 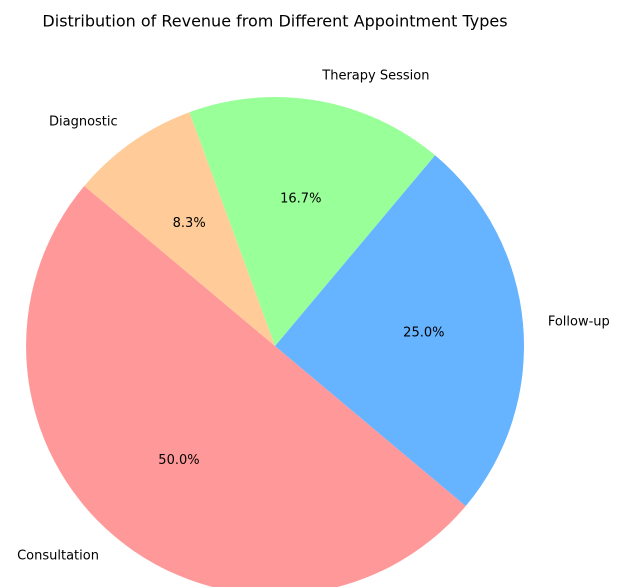 What do you see at coordinates (58, 555) in the screenshot?
I see `slice-label: Consultation` at bounding box center [58, 555].